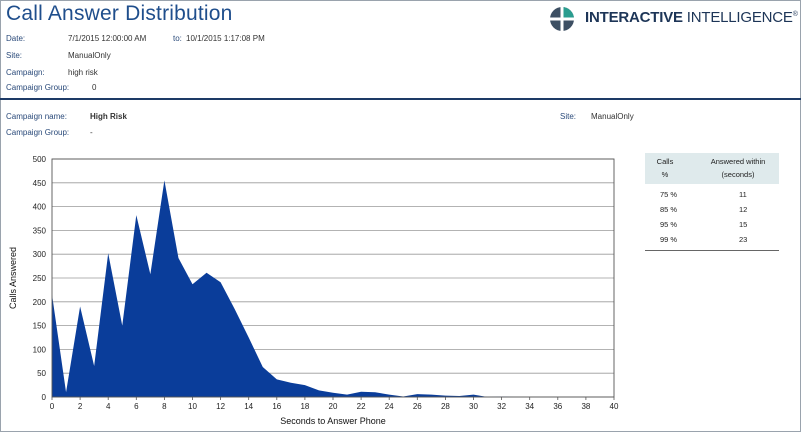 The image size is (801, 435). I want to click on table-row: 75 % 11, so click(703, 194).